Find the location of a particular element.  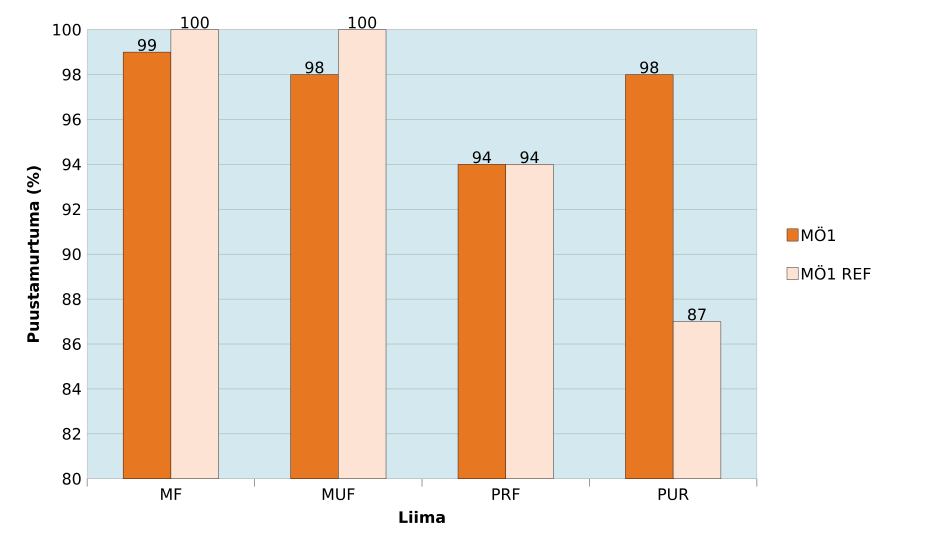

x-tick-label: PUR is located at coordinates (673, 494).